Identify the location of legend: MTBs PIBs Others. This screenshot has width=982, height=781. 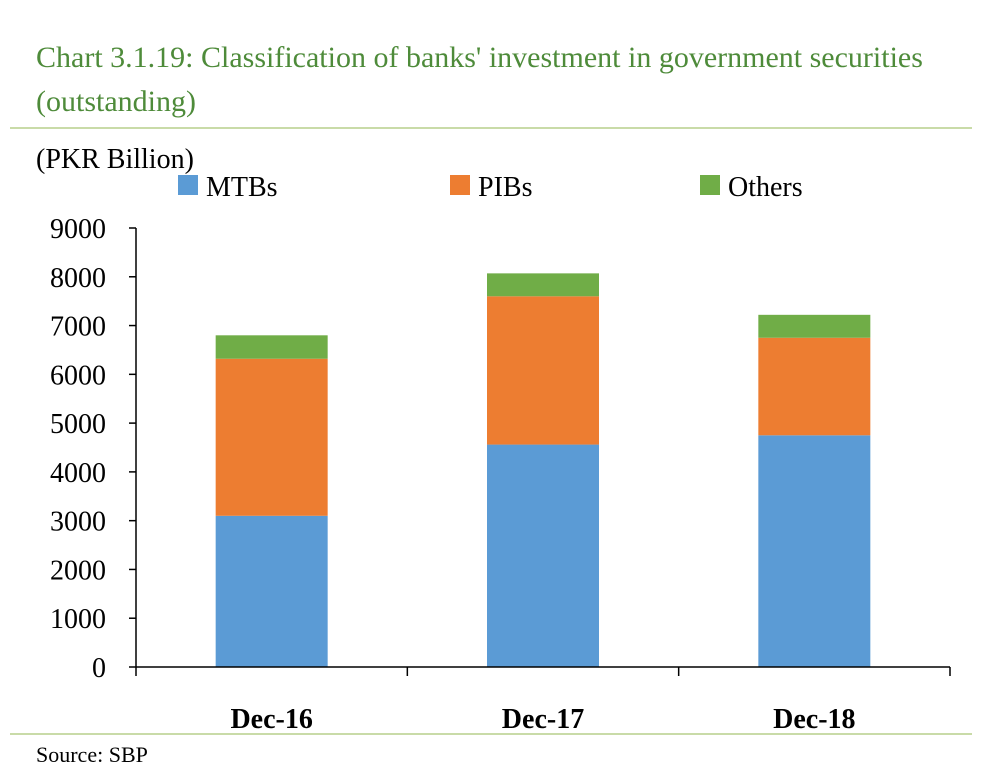
(490, 187).